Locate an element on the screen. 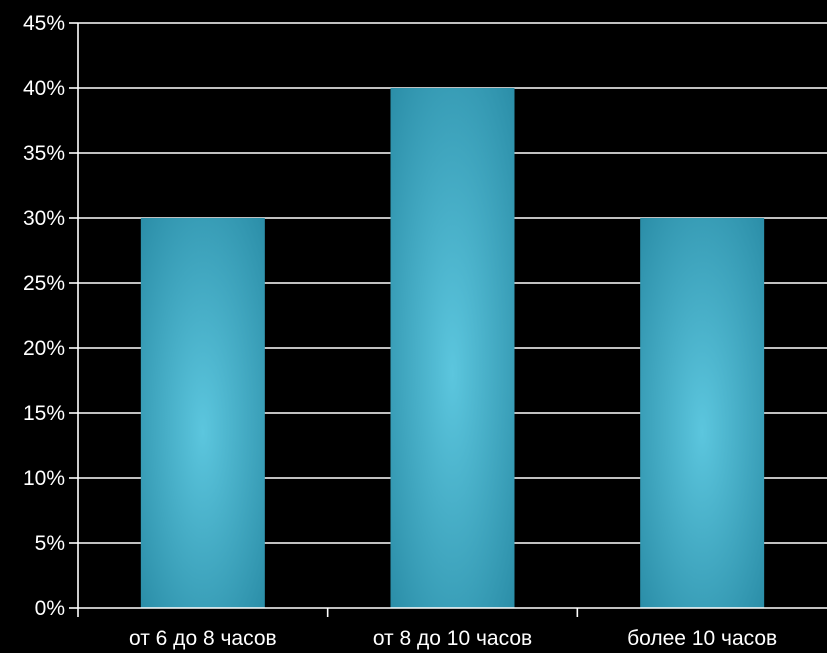  y-tick-label: 5% is located at coordinates (50, 543).